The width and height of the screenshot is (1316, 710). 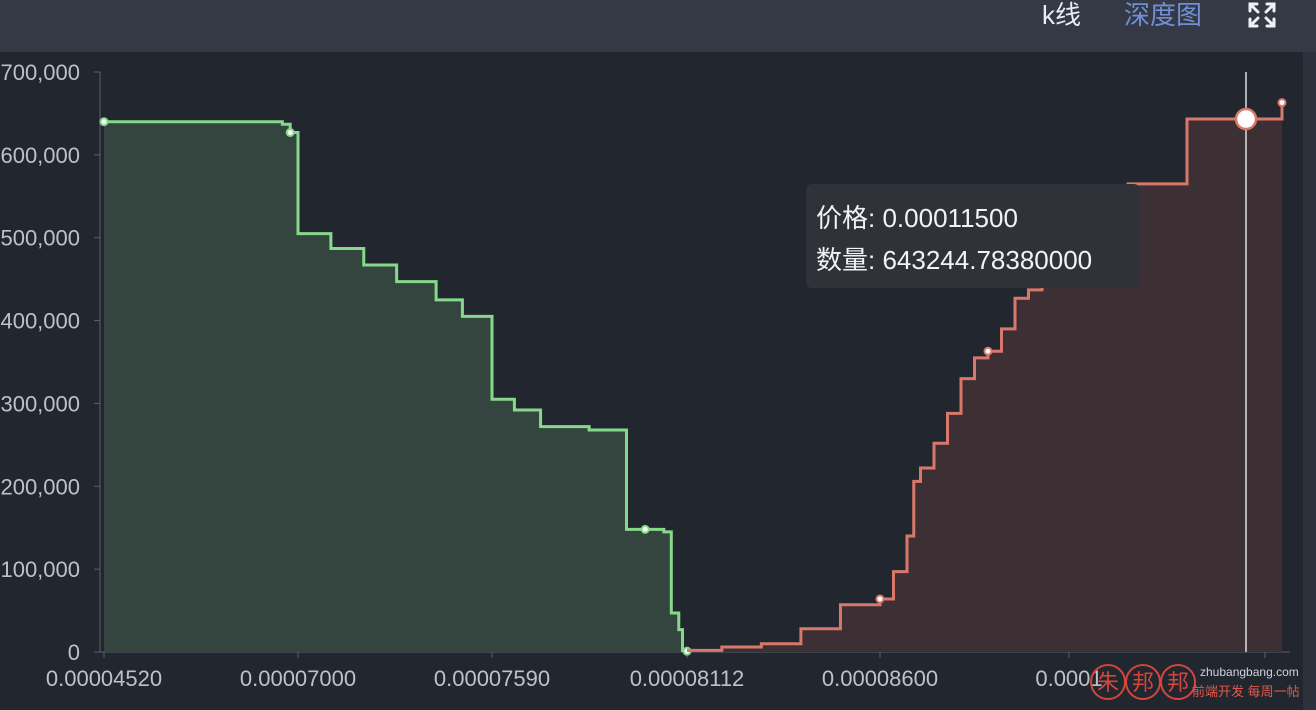 I want to click on y-tick-label: 500,000, so click(x=40, y=238).